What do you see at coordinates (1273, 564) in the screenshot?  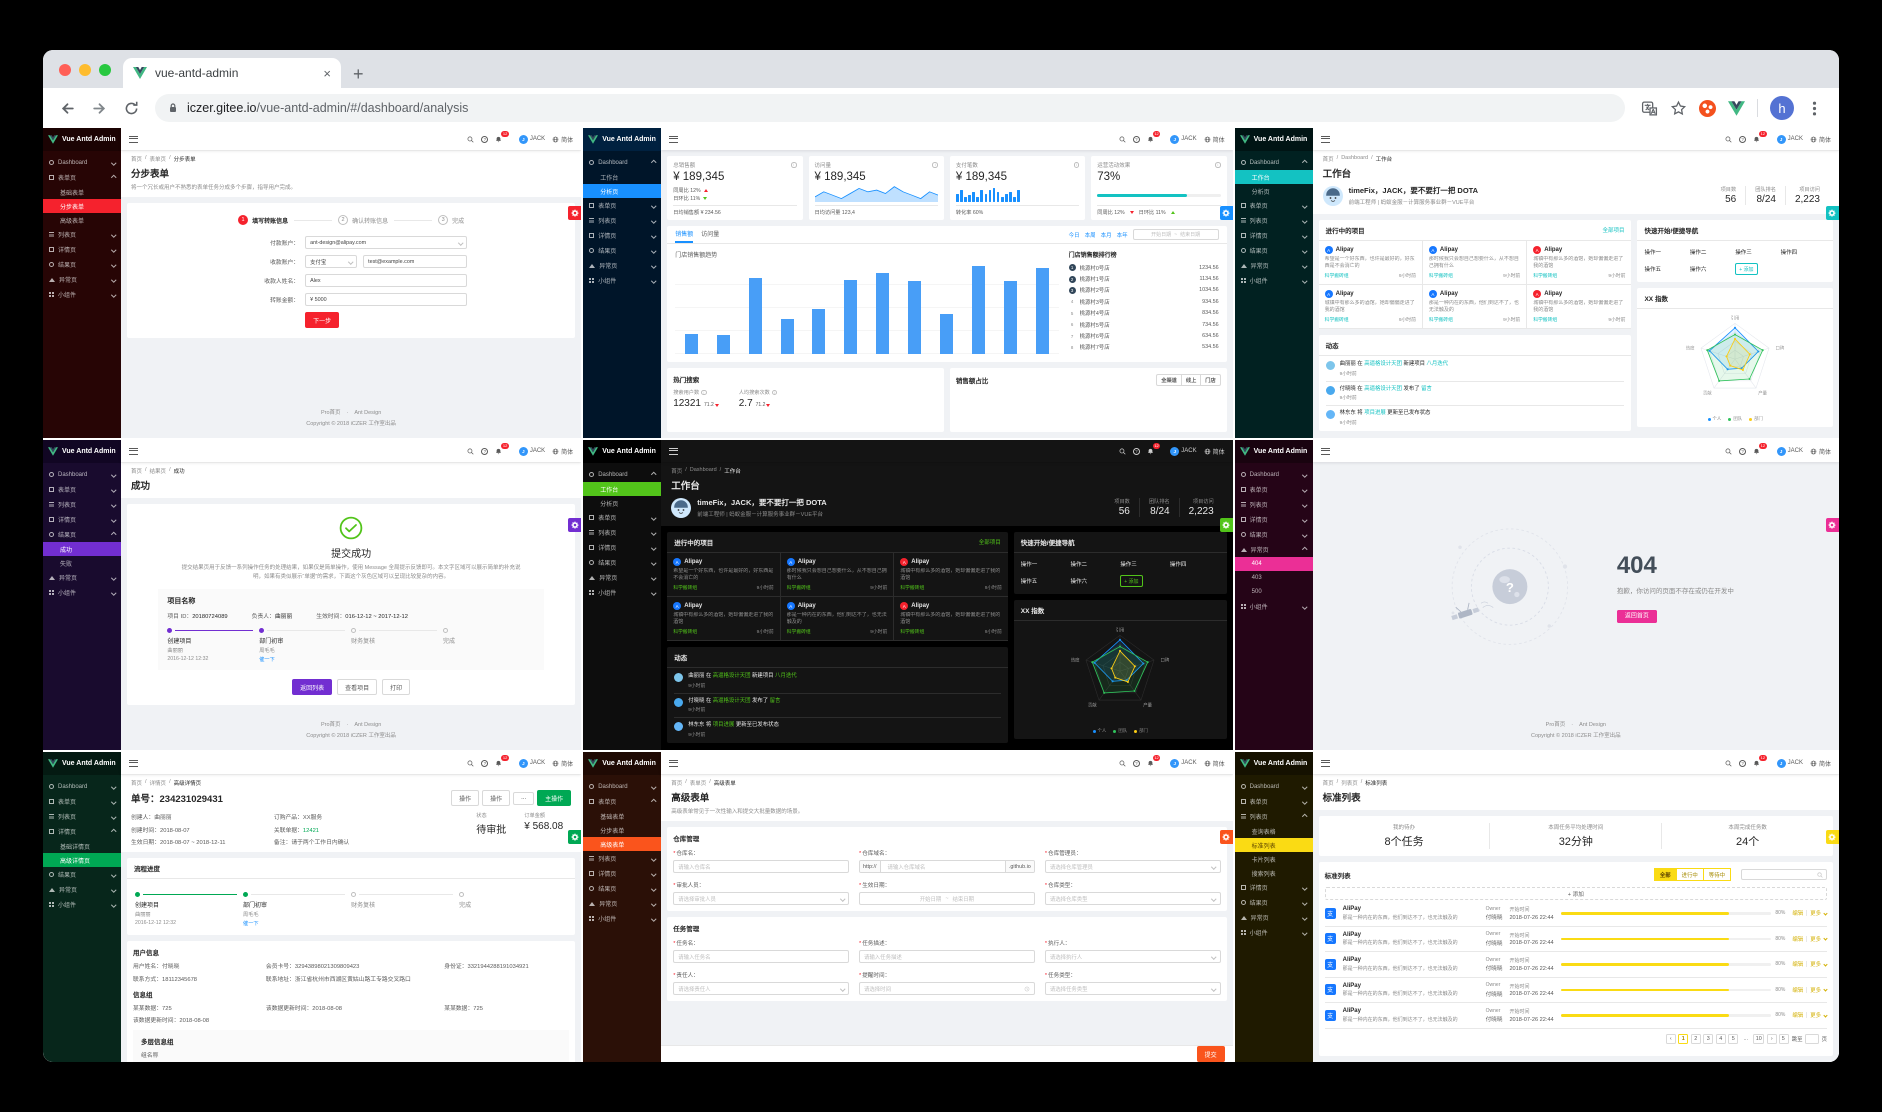 I see `sidebar-subitem: 404` at bounding box center [1273, 564].